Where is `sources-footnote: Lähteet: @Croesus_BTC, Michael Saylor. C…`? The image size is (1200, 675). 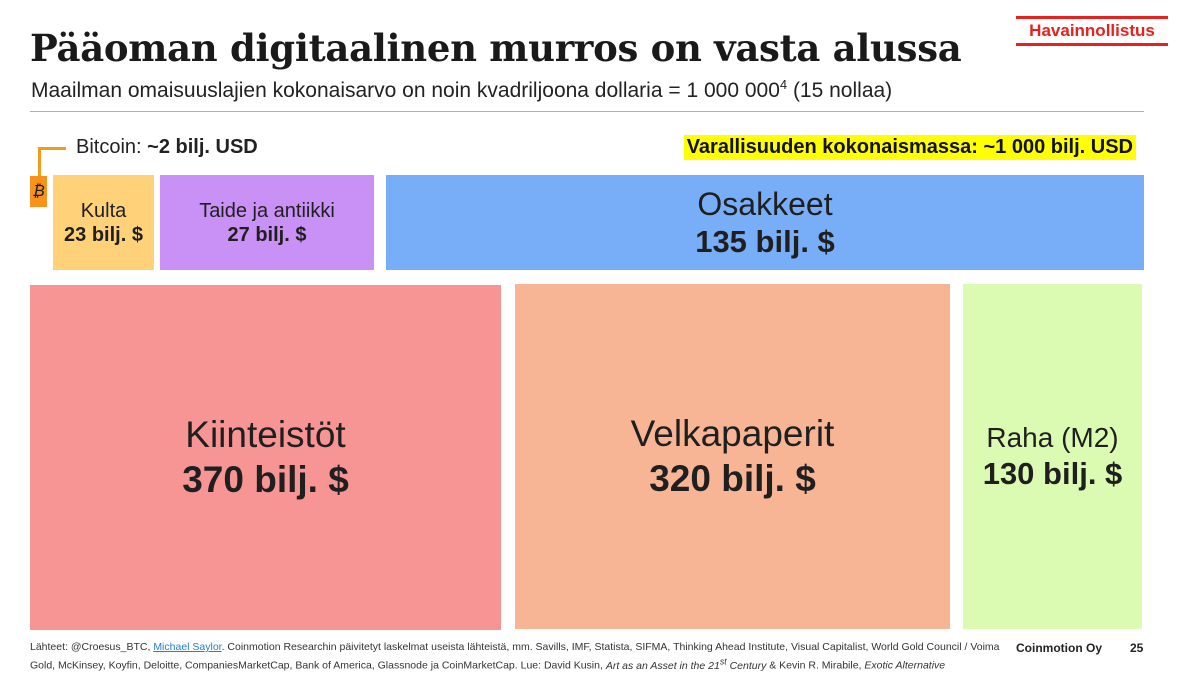 sources-footnote: Lähteet: @Croesus_BTC, Michael Saylor. C… is located at coordinates (516, 657).